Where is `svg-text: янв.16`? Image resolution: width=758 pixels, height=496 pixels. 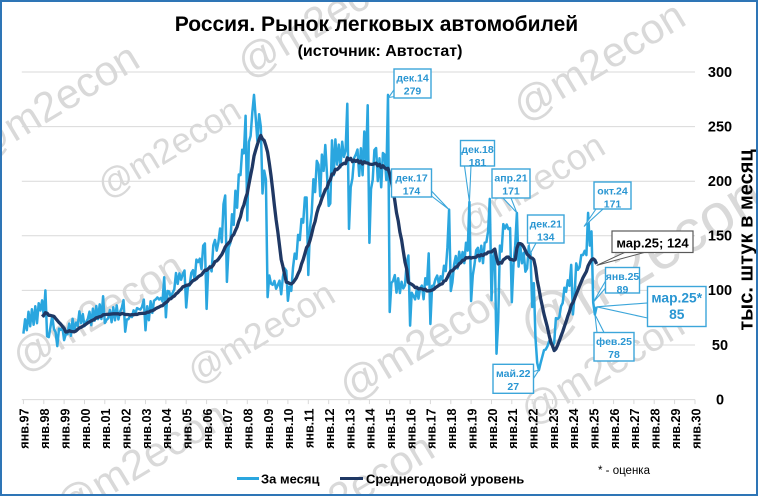 svg-text: янв.16 is located at coordinates (411, 429).